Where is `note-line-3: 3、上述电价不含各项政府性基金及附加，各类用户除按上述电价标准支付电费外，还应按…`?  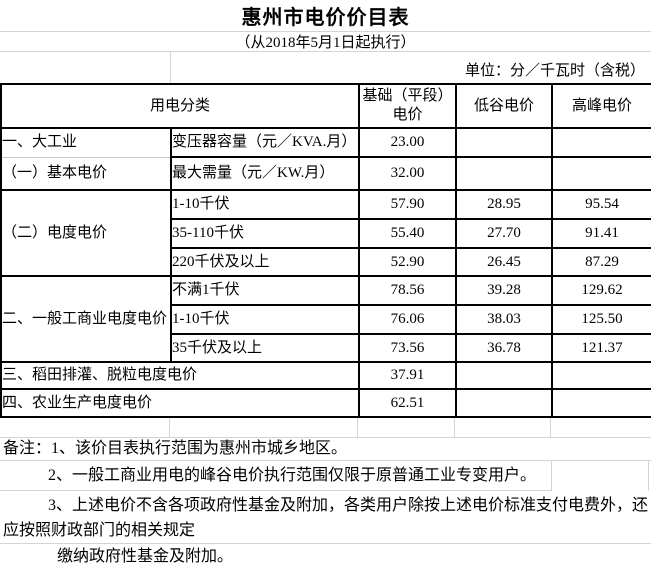 note-line-3: 3、上述电价不含各项政府性基金及附加，各类用户除按上述电价标准支付电费外，还应按… is located at coordinates (325, 517).